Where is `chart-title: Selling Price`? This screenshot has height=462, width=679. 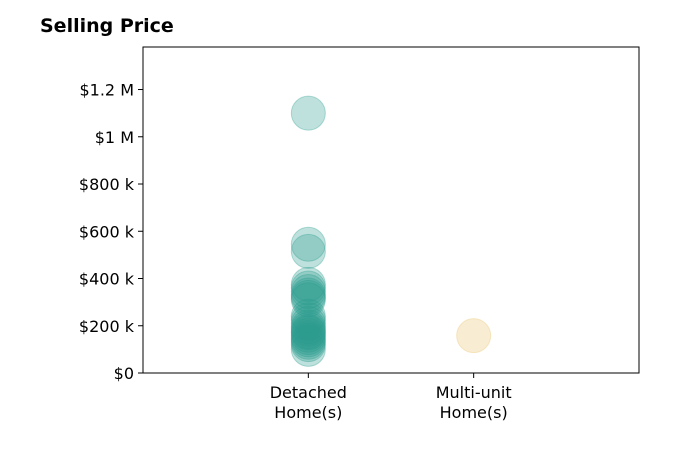
chart-title: Selling Price is located at coordinates (107, 26).